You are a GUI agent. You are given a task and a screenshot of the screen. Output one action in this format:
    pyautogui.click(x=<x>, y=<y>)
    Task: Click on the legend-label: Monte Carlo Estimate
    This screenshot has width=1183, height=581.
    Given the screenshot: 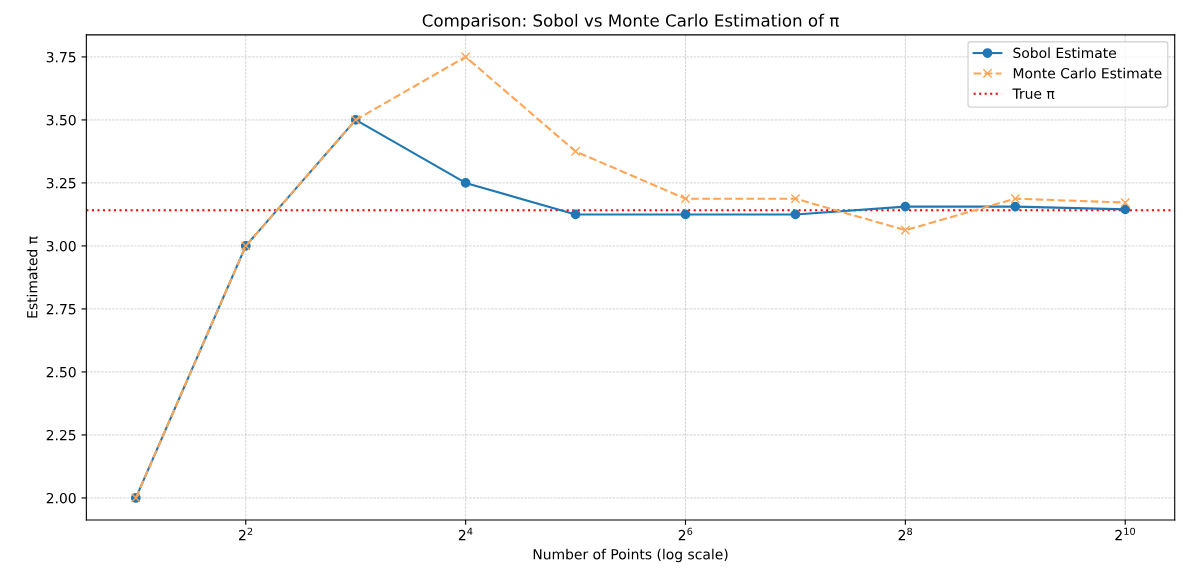 What is the action you would take?
    pyautogui.click(x=1087, y=73)
    